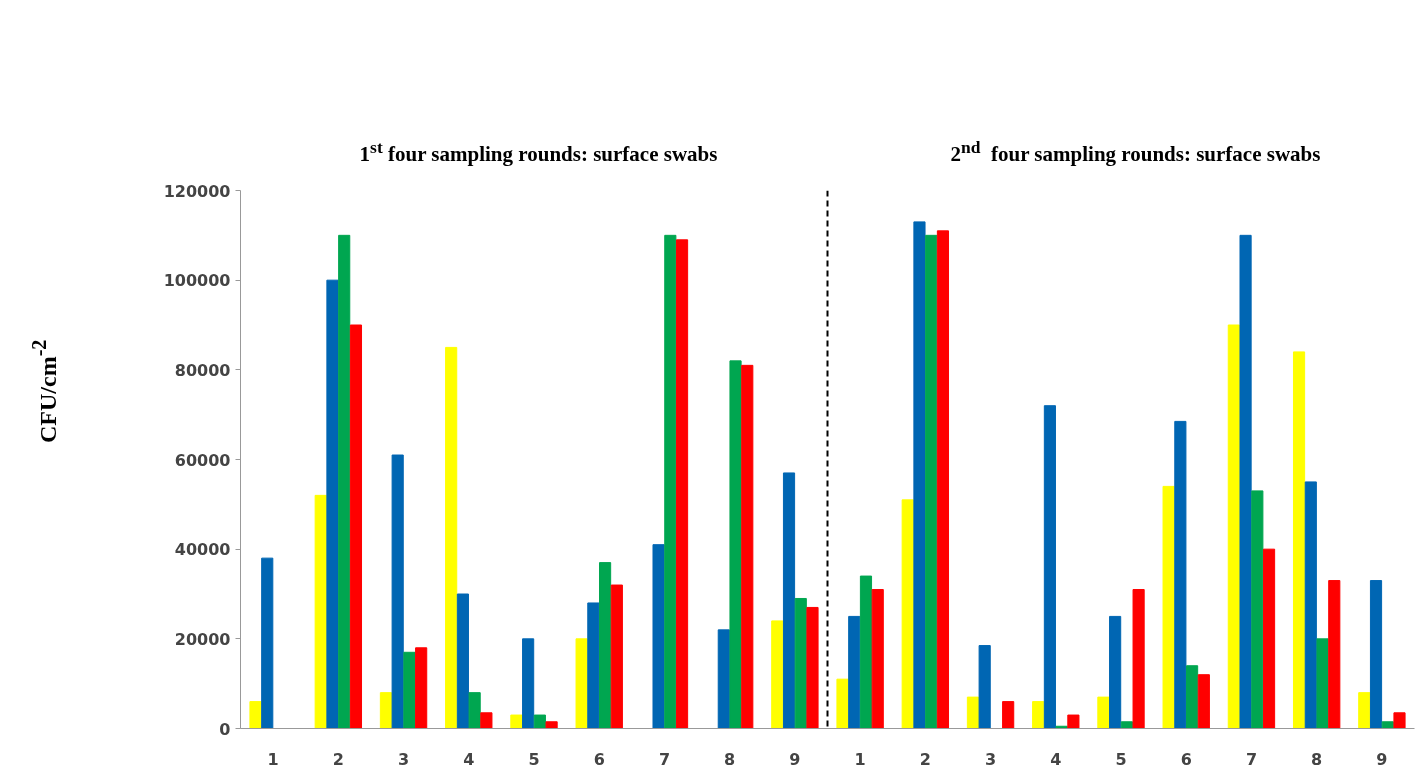 The image size is (1424, 773). Describe the element at coordinates (202, 460) in the screenshot. I see `y-tick-label: 60000` at that location.